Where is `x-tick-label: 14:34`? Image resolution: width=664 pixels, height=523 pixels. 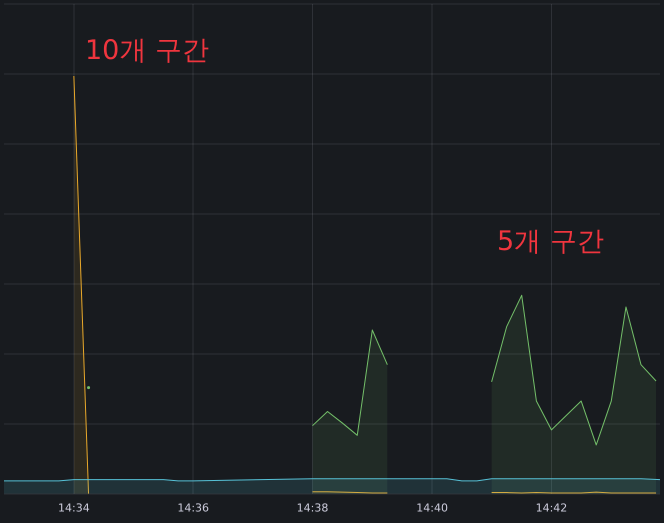 x-tick-label: 14:34 is located at coordinates (74, 507).